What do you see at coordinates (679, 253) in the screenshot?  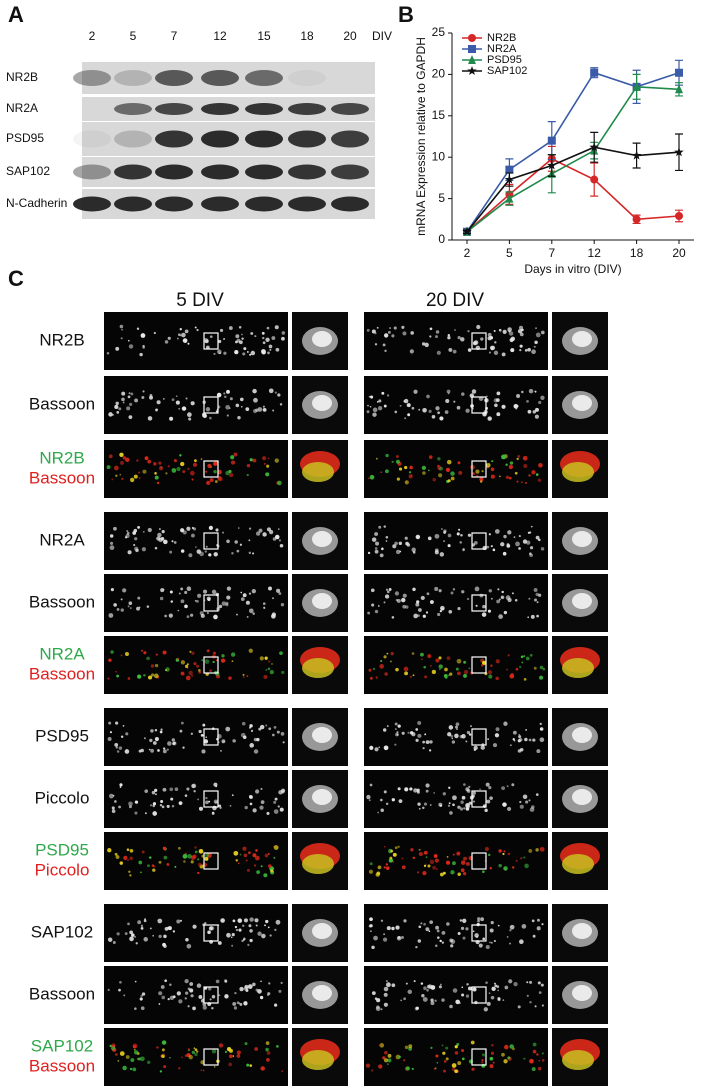 I see `x-tick-label: 20` at bounding box center [679, 253].